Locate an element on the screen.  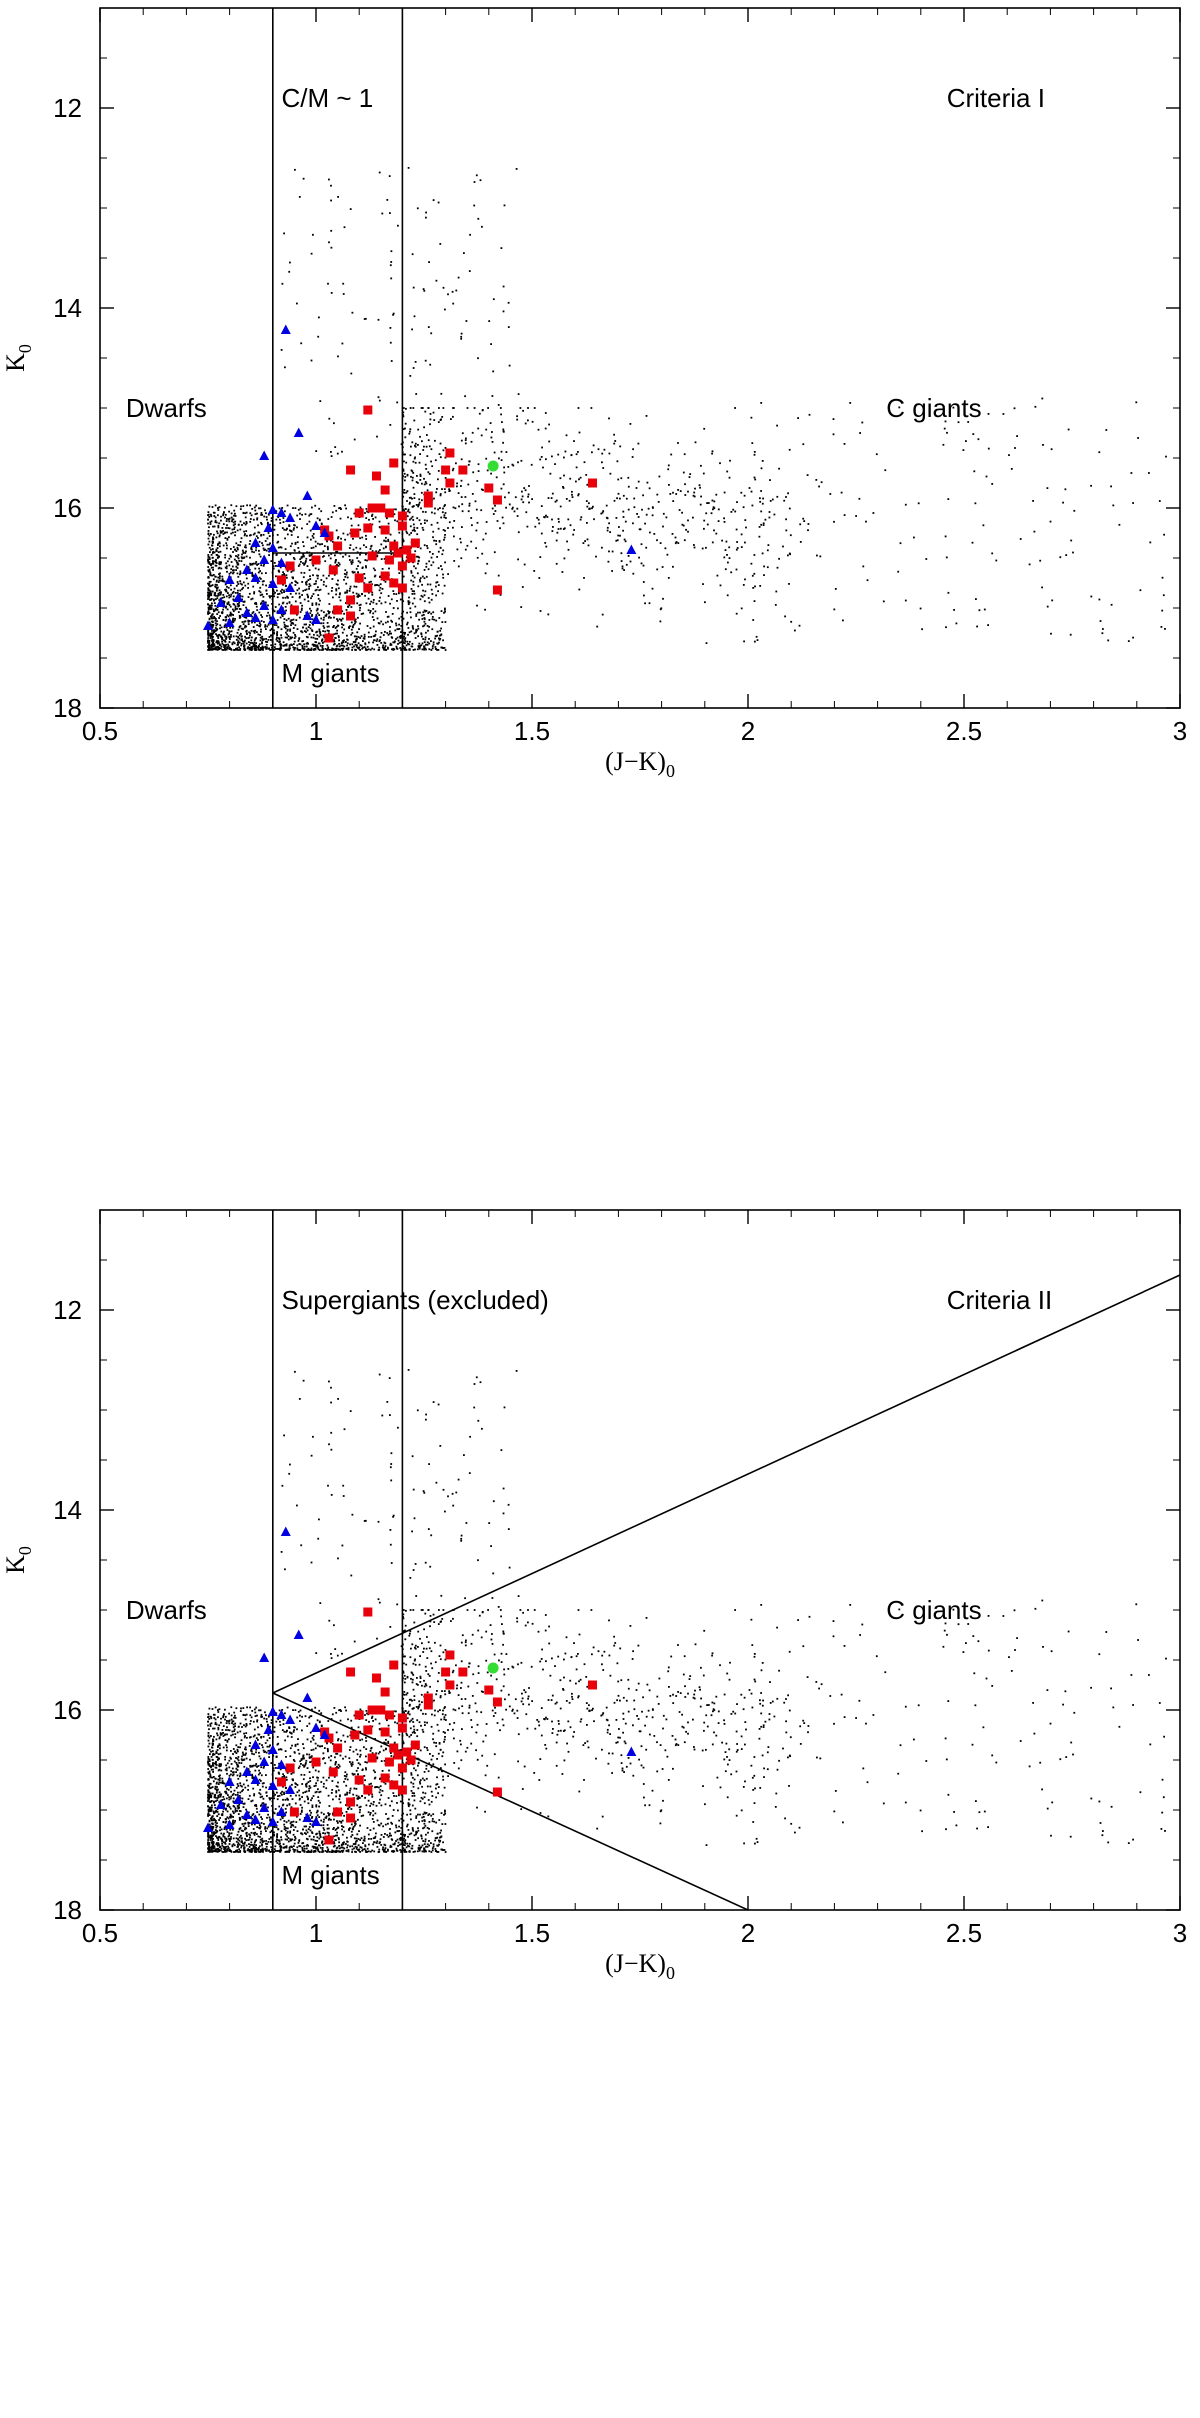
x-tick-label: 1 is located at coordinates (316, 731).